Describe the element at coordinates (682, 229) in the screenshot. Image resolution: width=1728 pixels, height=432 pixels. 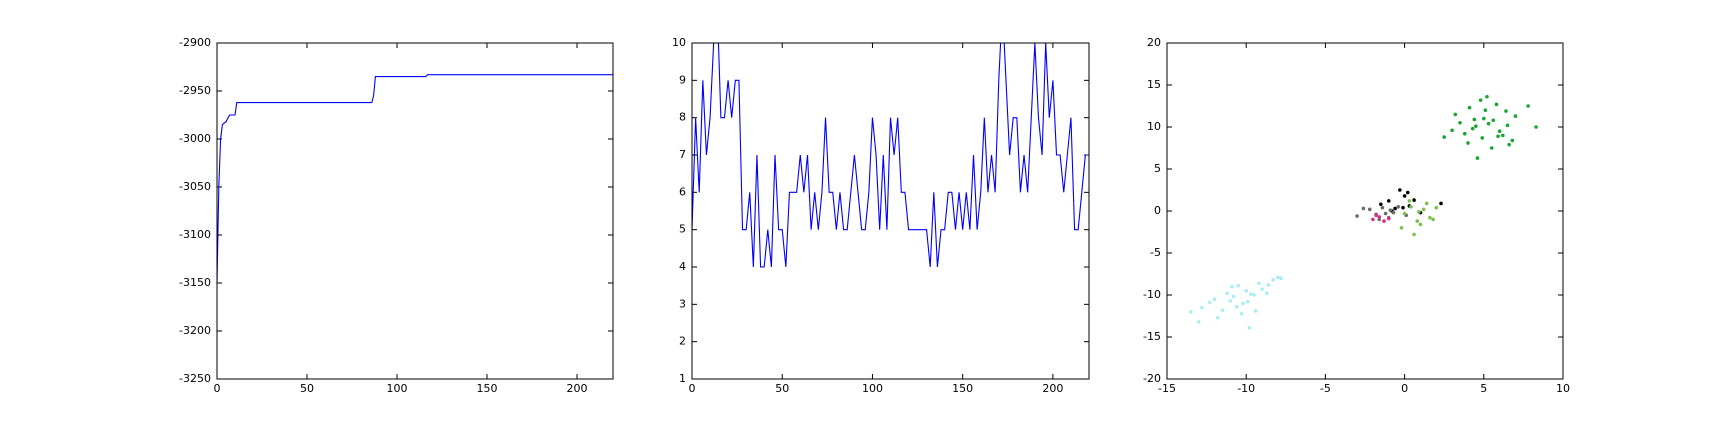
I see `y-tick-label: 5` at that location.